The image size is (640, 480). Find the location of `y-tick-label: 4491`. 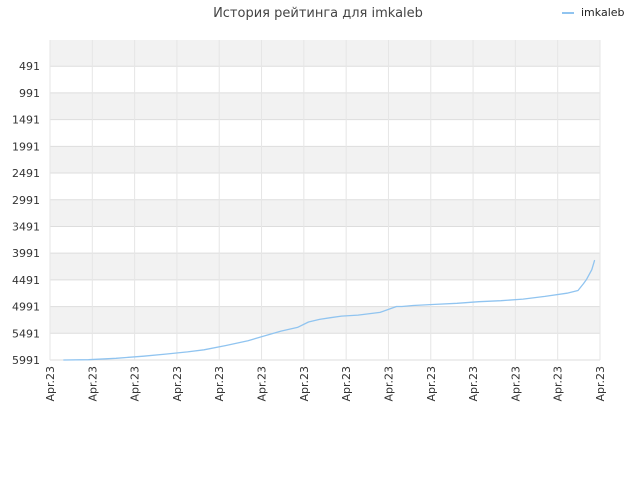

y-tick-label: 4491 is located at coordinates (26, 280).